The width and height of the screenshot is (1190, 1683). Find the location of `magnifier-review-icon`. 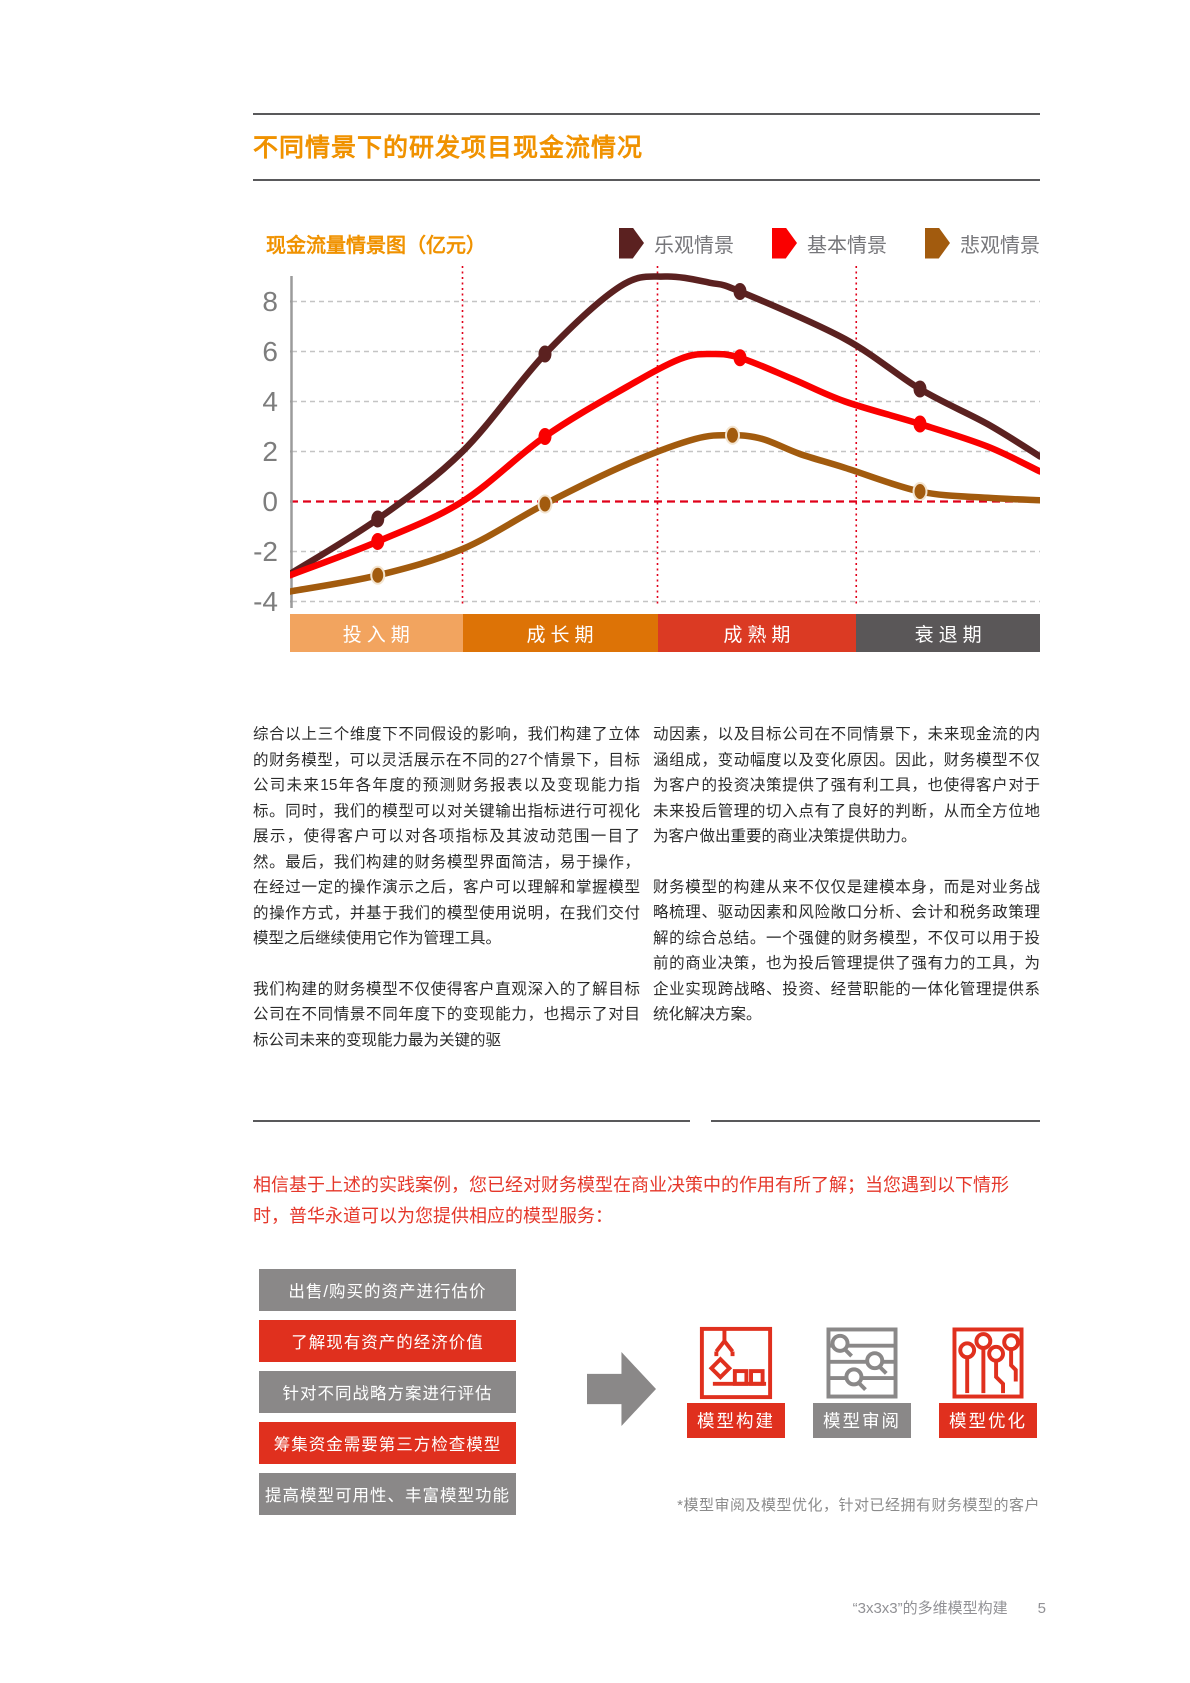

magnifier-review-icon is located at coordinates (862, 1363).